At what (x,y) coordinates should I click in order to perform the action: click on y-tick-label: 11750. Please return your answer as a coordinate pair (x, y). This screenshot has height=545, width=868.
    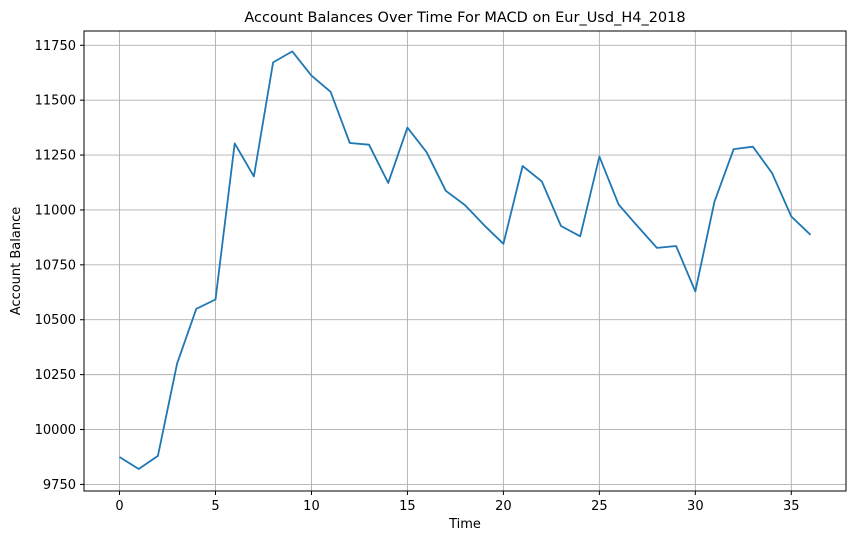
    Looking at the image, I should click on (55, 46).